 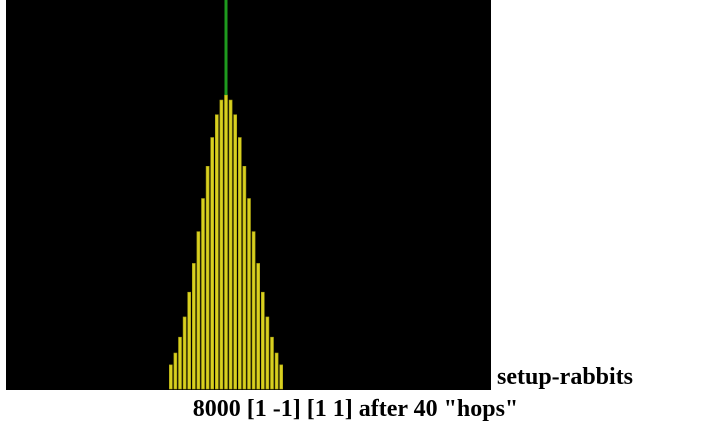 What do you see at coordinates (226, 47) in the screenshot?
I see `center-line` at bounding box center [226, 47].